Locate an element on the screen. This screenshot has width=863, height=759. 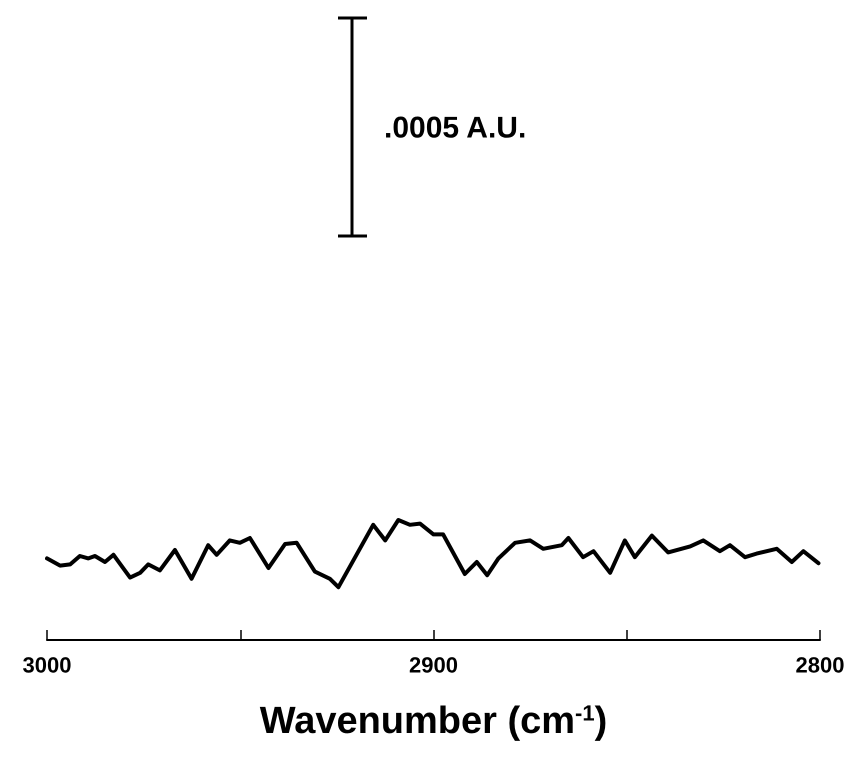
x-tick-label: 2900 is located at coordinates (433, 665).